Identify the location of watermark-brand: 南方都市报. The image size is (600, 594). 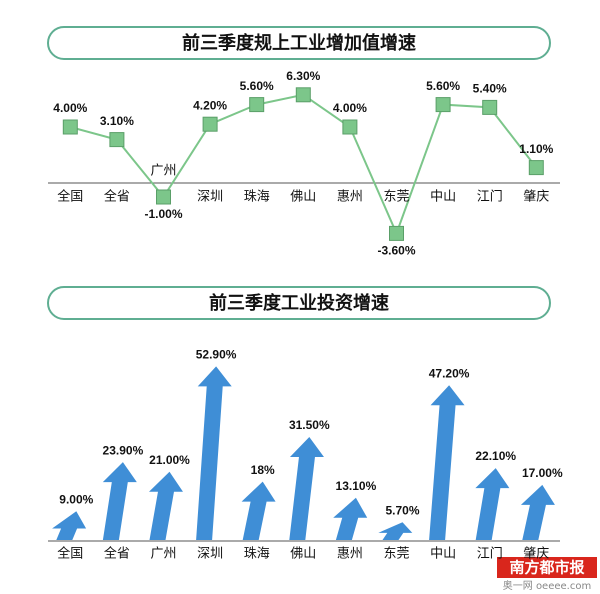
(546, 568).